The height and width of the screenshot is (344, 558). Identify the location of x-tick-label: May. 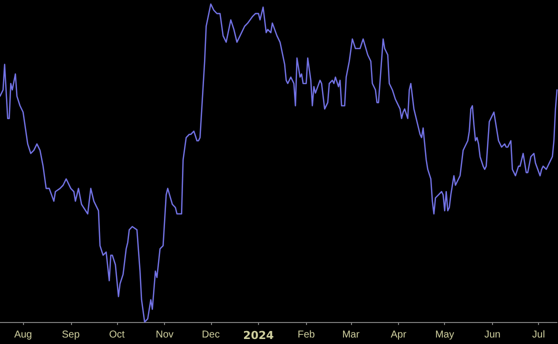
(444, 335).